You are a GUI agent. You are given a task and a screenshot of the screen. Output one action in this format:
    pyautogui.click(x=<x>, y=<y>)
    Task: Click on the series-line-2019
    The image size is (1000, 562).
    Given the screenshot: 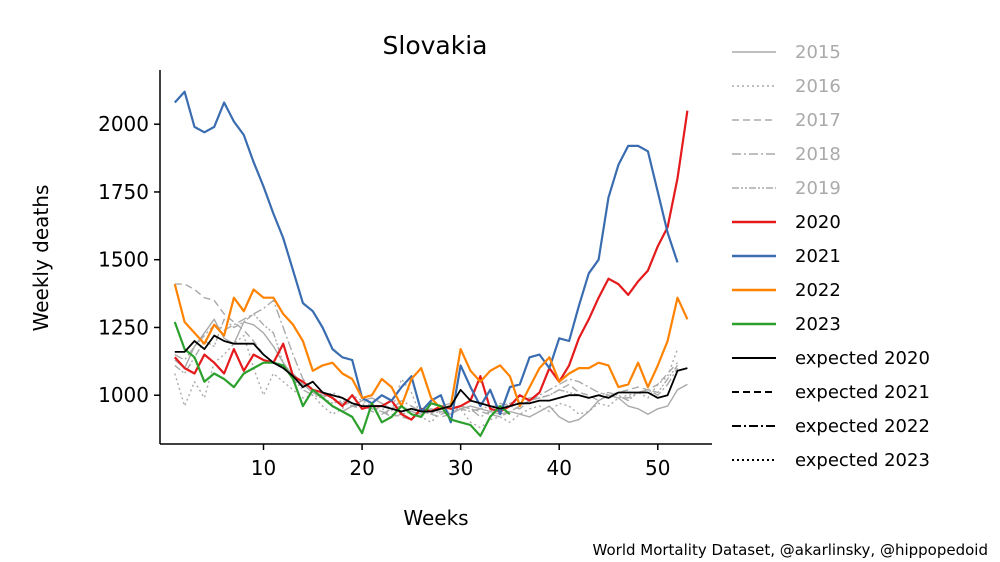 What is the action you would take?
    pyautogui.click(x=426, y=365)
    